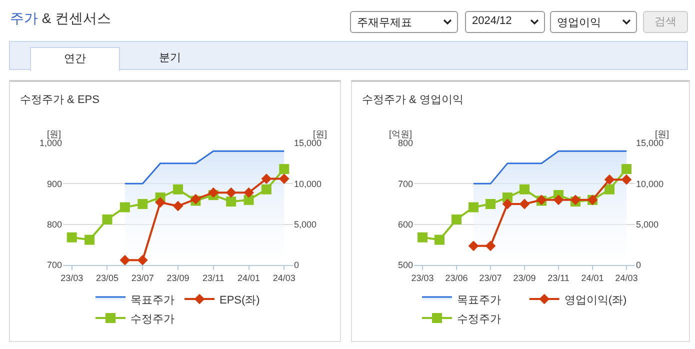 The height and width of the screenshot is (349, 695). What do you see at coordinates (595, 300) in the screenshot?
I see `legend-label: 영업이익(좌)` at bounding box center [595, 300].